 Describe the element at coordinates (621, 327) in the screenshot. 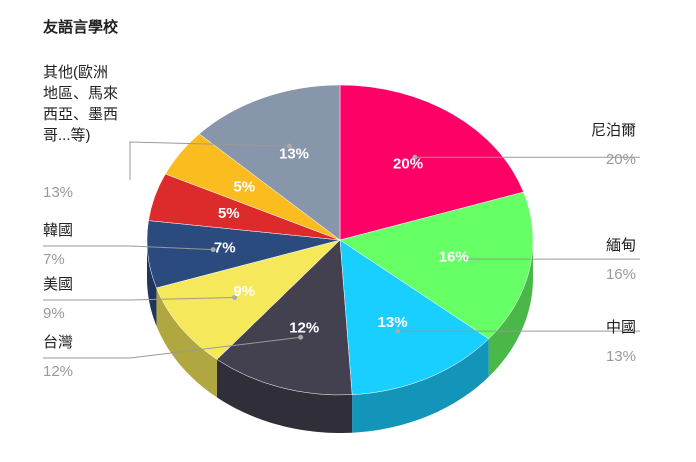

I see `legend-label: 中國` at that location.